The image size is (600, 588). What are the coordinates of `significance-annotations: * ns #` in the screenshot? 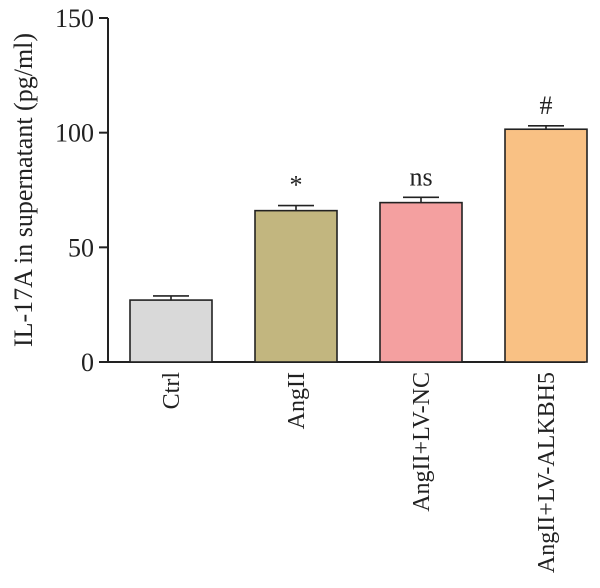 It's located at (421, 145).